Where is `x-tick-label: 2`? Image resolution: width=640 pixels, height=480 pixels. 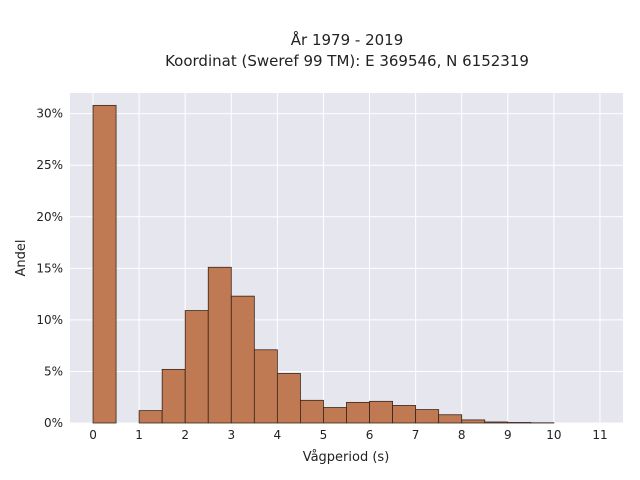 x-tick-label: 2 is located at coordinates (185, 435).